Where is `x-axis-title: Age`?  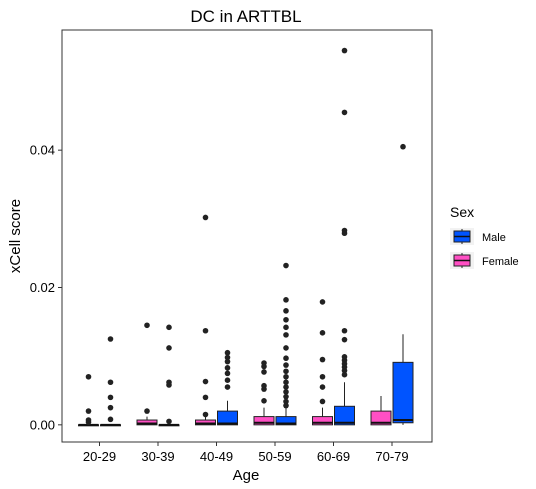 x-axis-title: Age is located at coordinates (246, 475).